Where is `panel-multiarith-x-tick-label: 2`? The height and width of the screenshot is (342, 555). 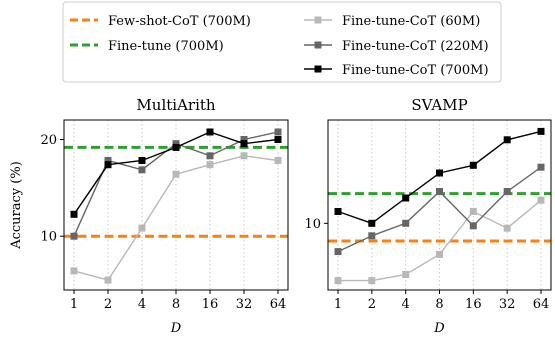 panel-multiarith-x-tick-label: 2 is located at coordinates (108, 304).